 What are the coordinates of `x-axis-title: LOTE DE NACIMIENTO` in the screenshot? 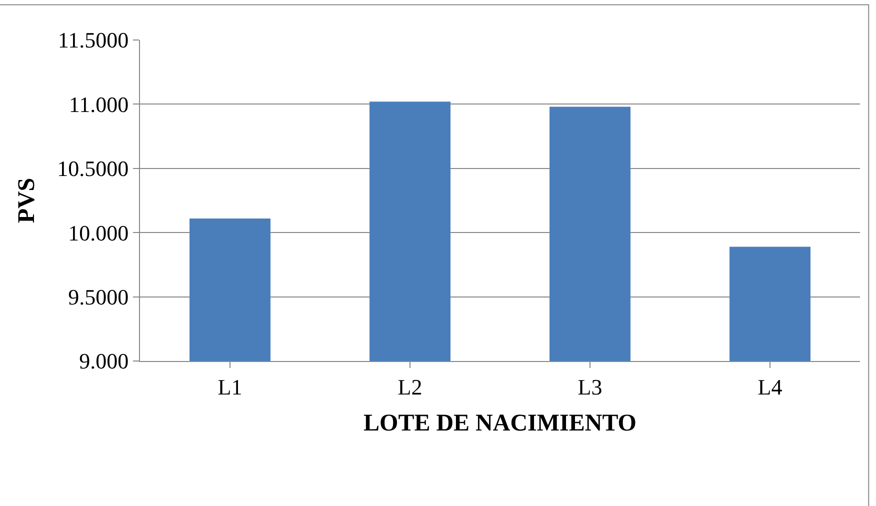 It's located at (500, 423).